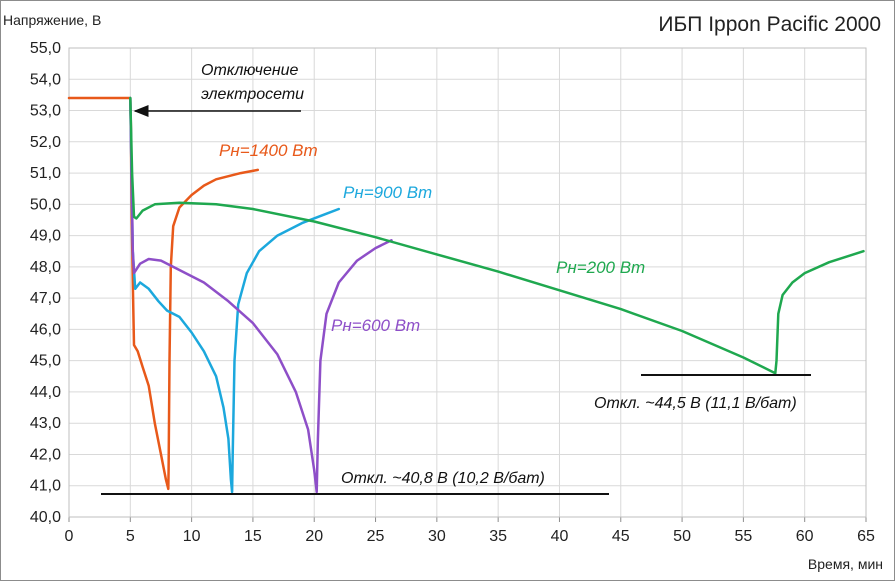 This screenshot has width=895, height=581. I want to click on y-tick-label: 53,0, so click(45, 111).